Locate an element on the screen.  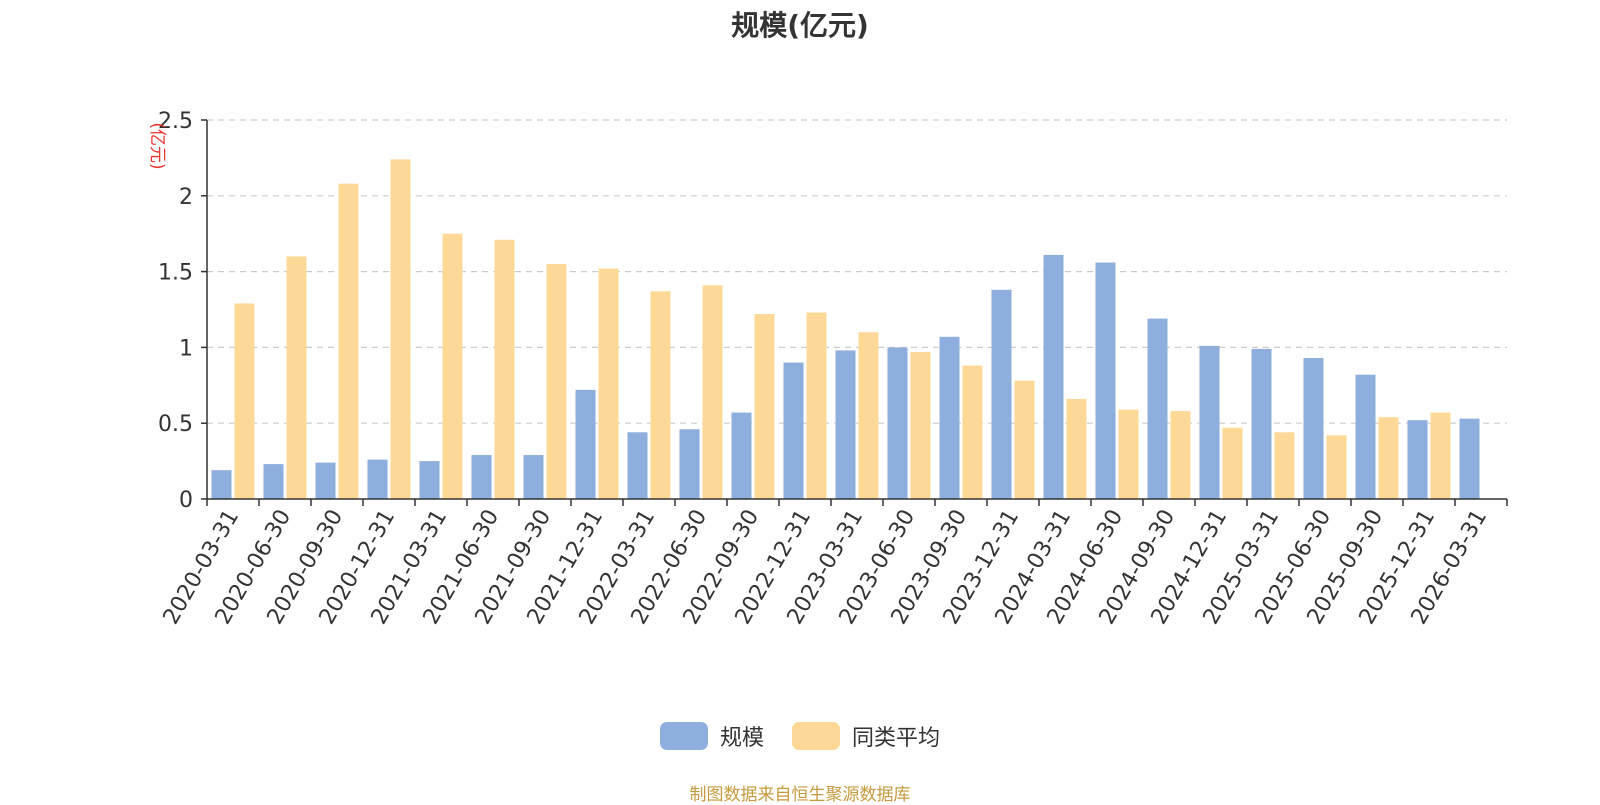
chart-title: 规模(亿元) is located at coordinates (800, 25).